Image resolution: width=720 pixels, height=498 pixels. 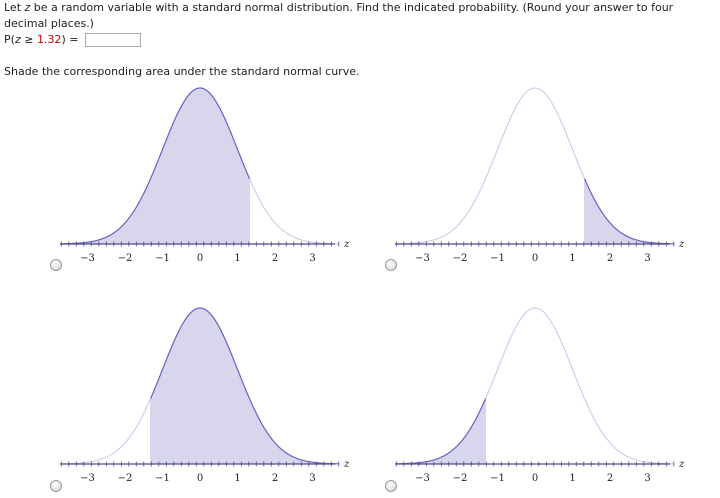 I want to click on option-d-radio, so click(x=391, y=486).